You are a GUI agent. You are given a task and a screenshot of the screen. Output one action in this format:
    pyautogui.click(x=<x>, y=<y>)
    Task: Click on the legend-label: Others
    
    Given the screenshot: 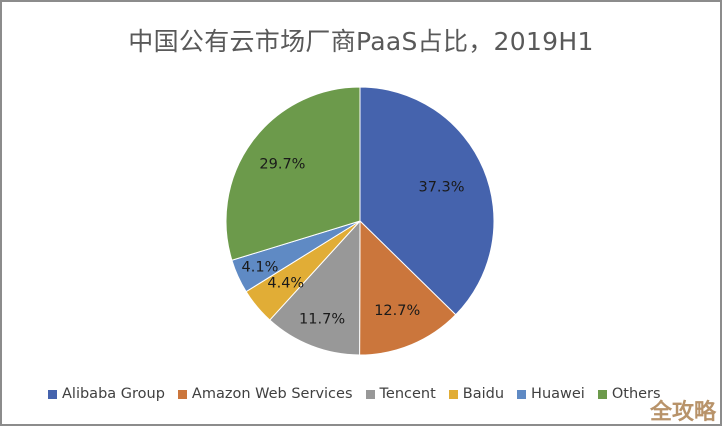 What is the action you would take?
    pyautogui.click(x=636, y=394)
    